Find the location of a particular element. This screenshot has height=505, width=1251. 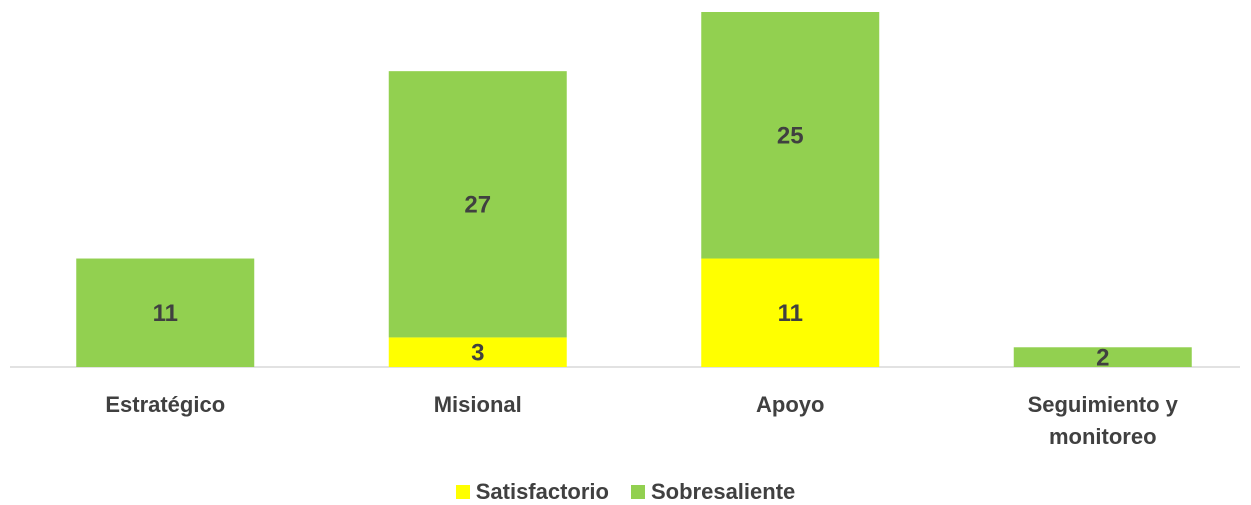

legend: Satisfactorio Sobresaliente is located at coordinates (625, 492).